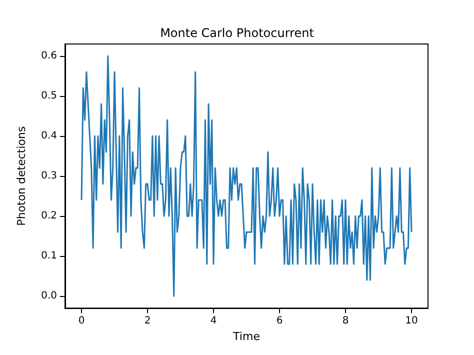 The height and width of the screenshot is (355, 474). I want to click on x-tick-label: 8, so click(345, 321).